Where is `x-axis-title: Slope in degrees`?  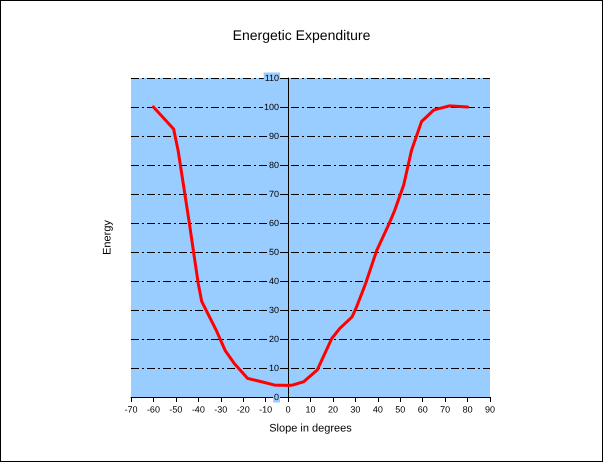
x-axis-title: Slope in degrees is located at coordinates (310, 428).